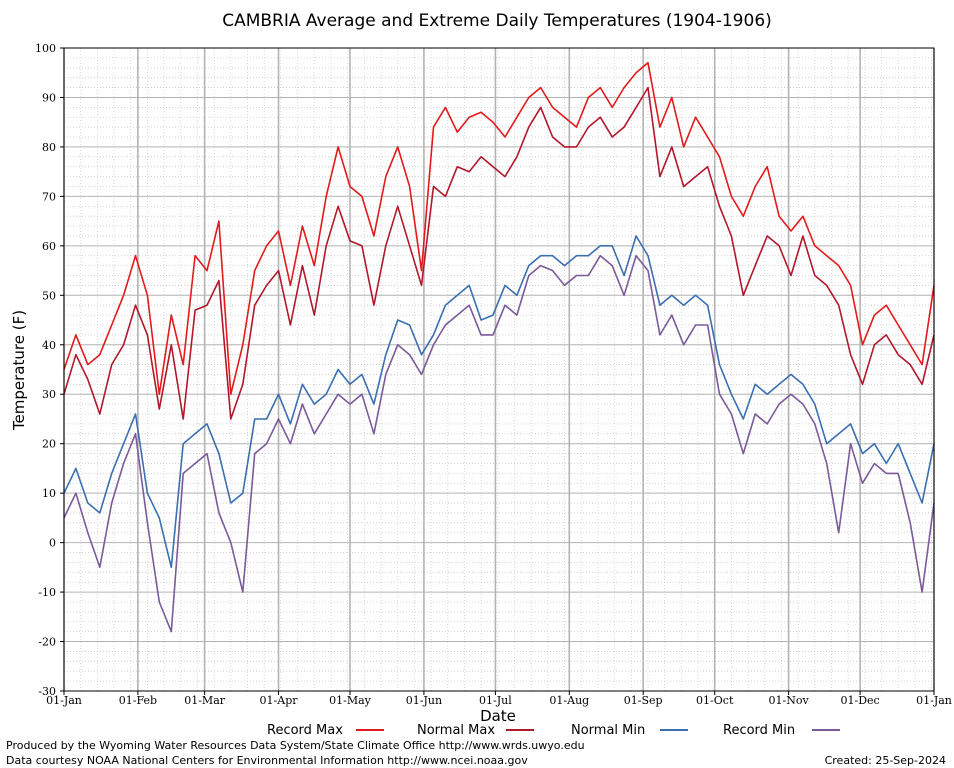 The height and width of the screenshot is (768, 954). Describe the element at coordinates (49, 444) in the screenshot. I see `y-tick-label: 20` at that location.